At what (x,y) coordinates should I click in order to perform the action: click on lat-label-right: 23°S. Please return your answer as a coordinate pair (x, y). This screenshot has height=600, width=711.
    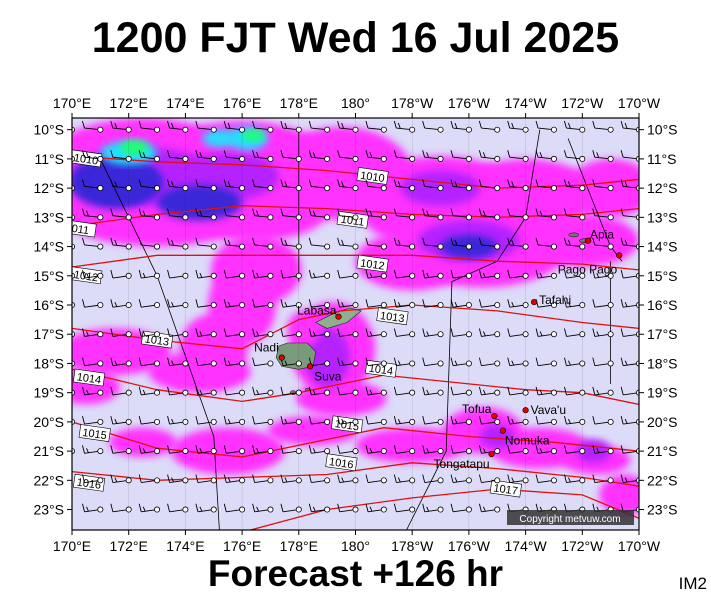
    Looking at the image, I should click on (662, 510).